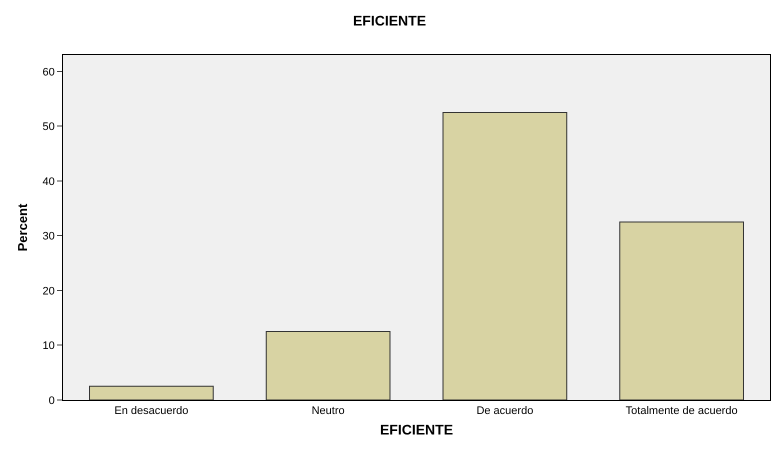 This screenshot has height=450, width=779. Describe the element at coordinates (505, 411) in the screenshot. I see `x-tick-label: De acuerdo` at that location.